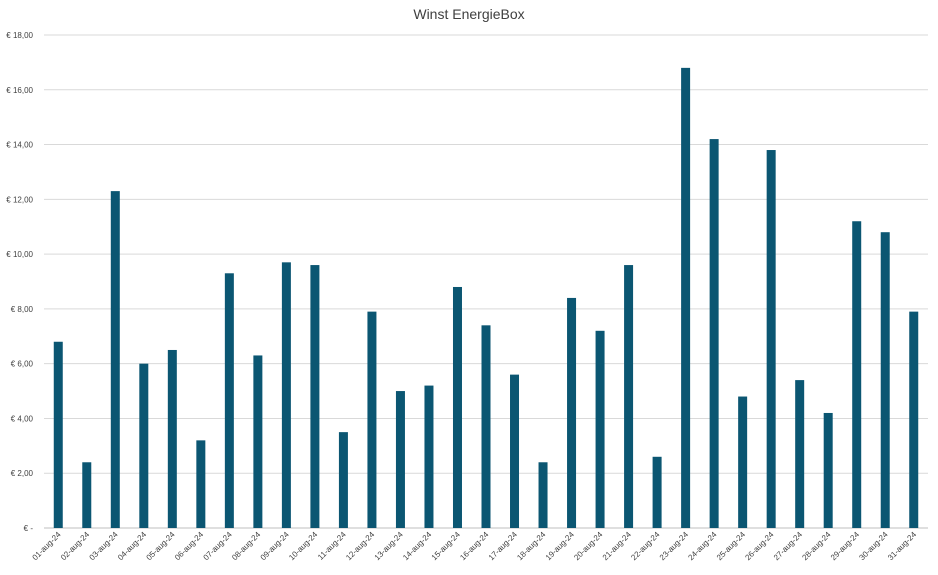 The image size is (938, 575). What do you see at coordinates (47, 546) in the screenshot?
I see `x-tick-label: 01-aug-24` at bounding box center [47, 546].